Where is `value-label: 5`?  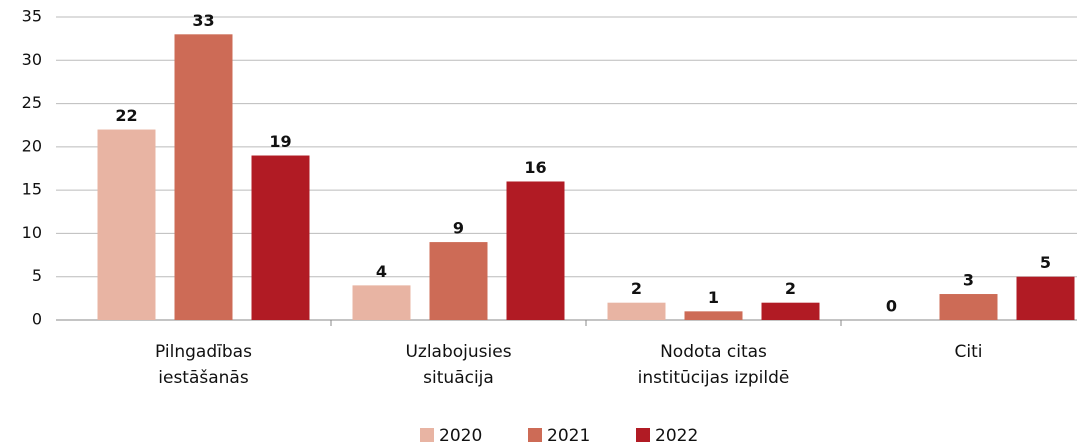
value-label: 5 is located at coordinates (1045, 262).